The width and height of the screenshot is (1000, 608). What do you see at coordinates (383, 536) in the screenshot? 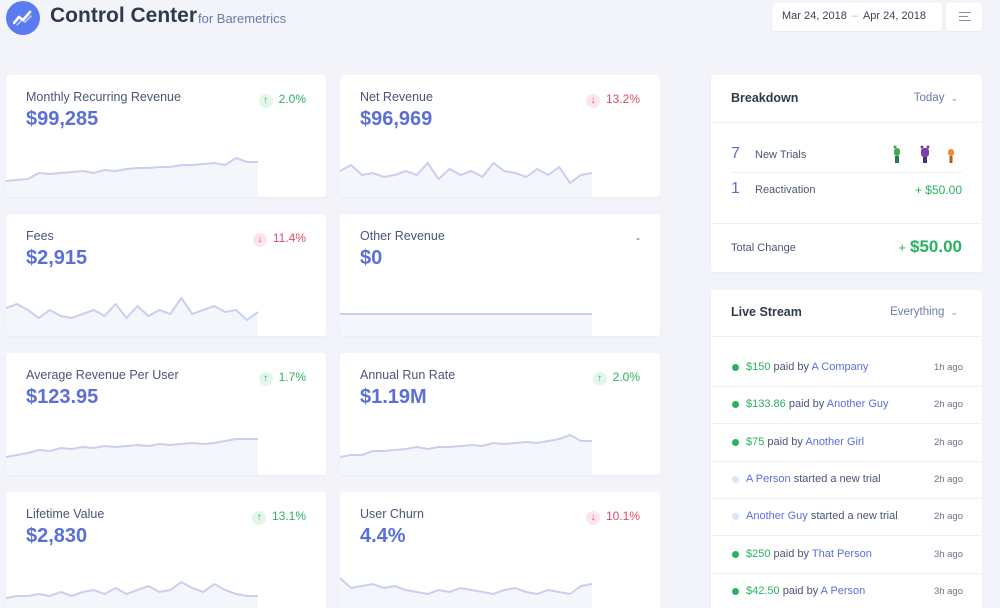
I see `metric-value: 4.4%` at bounding box center [383, 536].